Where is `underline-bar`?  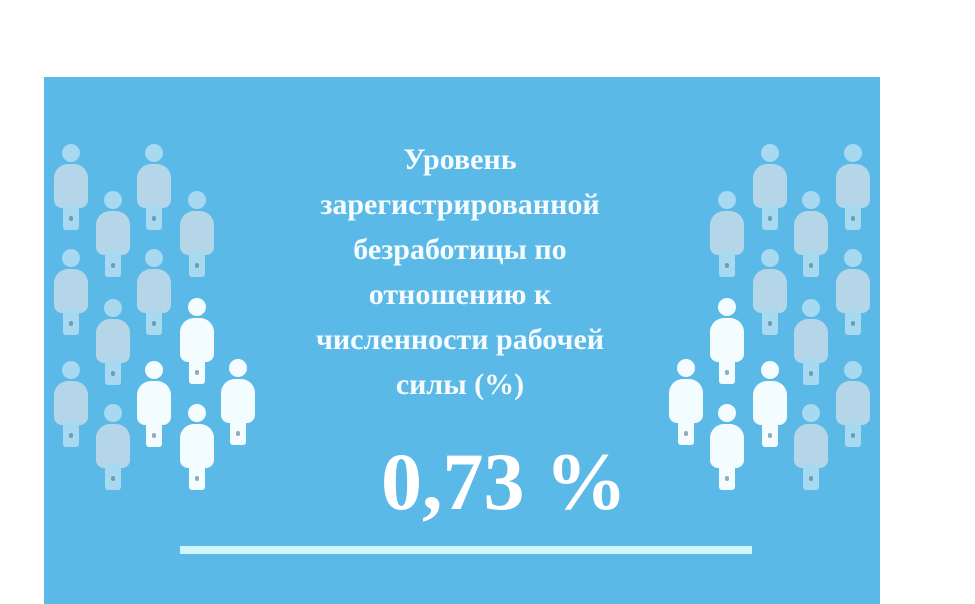
underline-bar is located at coordinates (466, 550).